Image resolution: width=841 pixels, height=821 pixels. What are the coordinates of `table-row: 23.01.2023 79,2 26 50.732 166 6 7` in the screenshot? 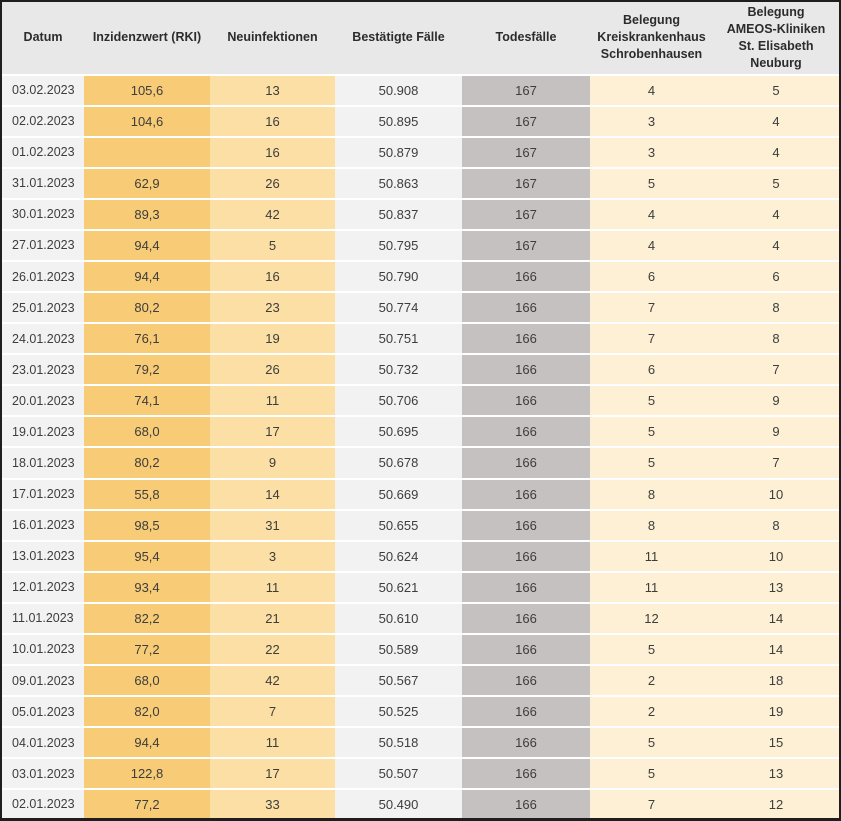 It's located at (420, 371).